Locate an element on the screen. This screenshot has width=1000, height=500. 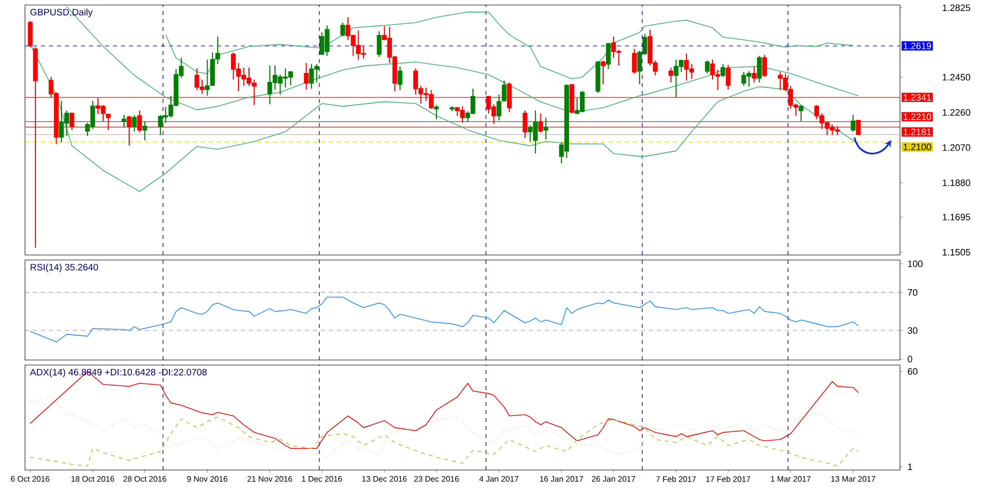
x-tick-label: 4 Jan 2017 is located at coordinates (498, 479).